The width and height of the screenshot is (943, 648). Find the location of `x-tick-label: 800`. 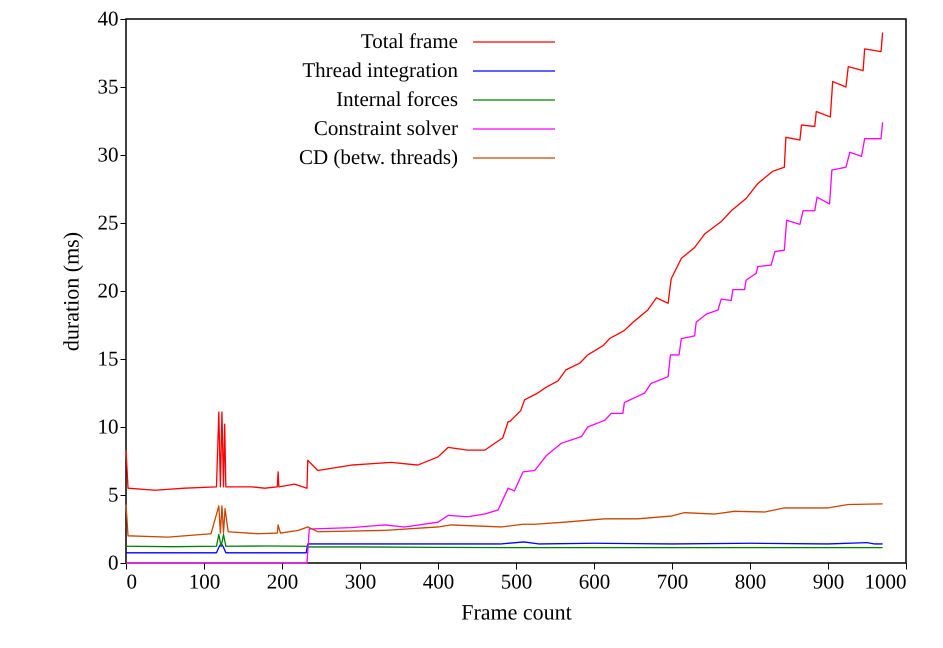

x-tick-label: 800 is located at coordinates (750, 582).